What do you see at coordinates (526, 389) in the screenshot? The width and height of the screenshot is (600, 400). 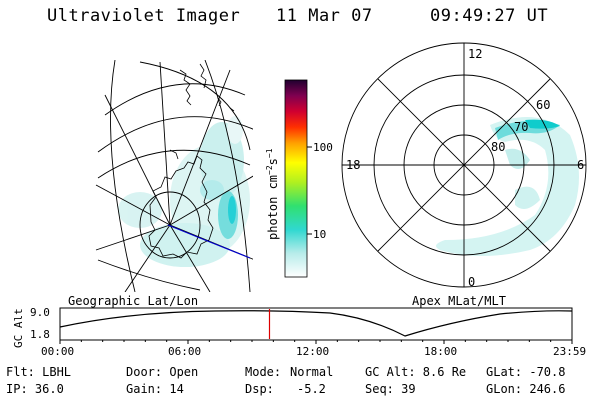 I see `glon-info: GLon: 246.6` at bounding box center [526, 389].